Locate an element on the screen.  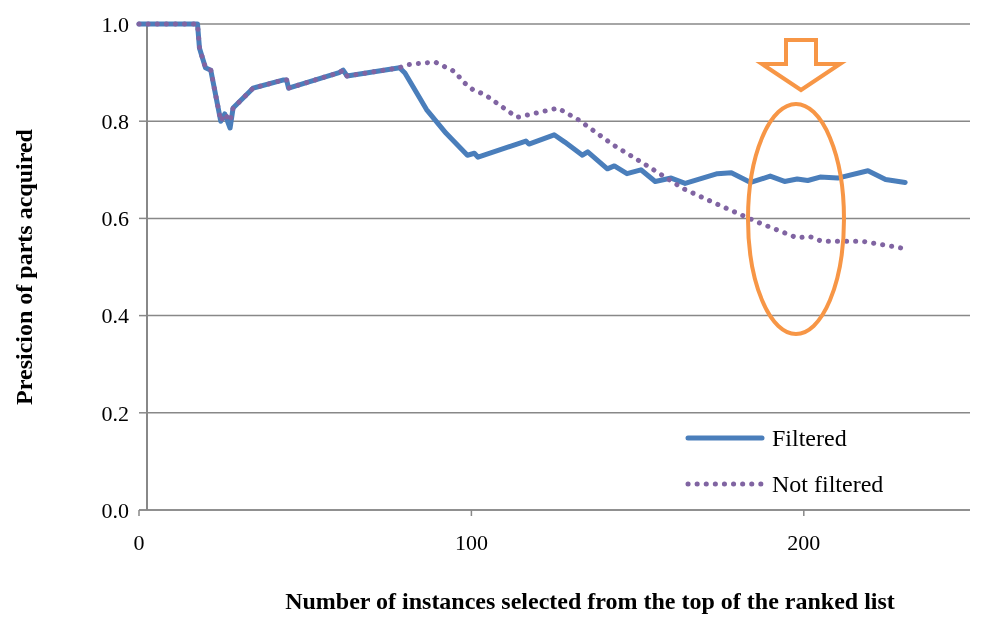
y-tick-label: 1.0 is located at coordinates (115, 24).